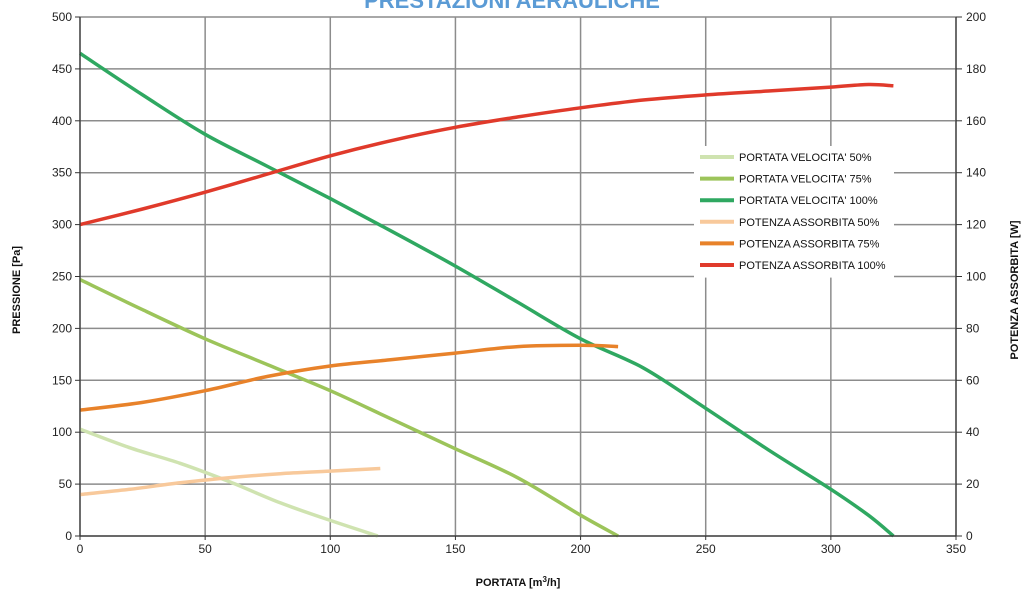 This screenshot has width=1023, height=594. Describe the element at coordinates (518, 582) in the screenshot. I see `x-axis-label: PORTATA [m3/h]` at that location.